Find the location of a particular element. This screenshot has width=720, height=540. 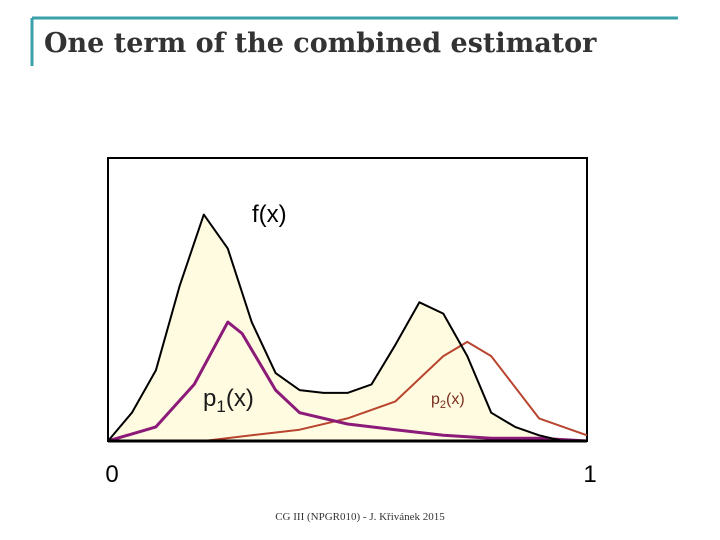

p2-label-arg: (x) is located at coordinates (455, 399).